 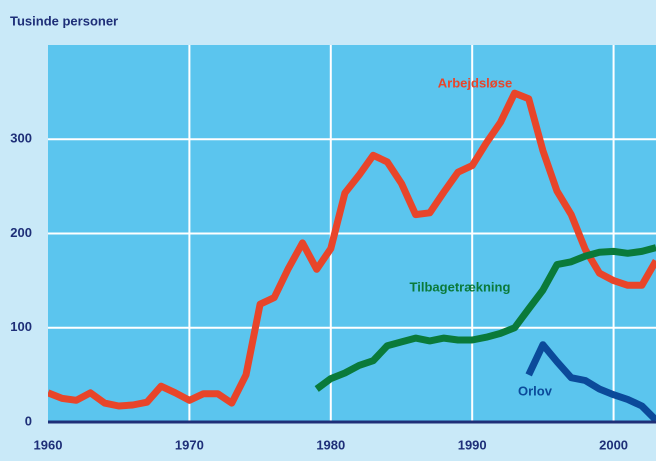 I want to click on y-tick-label: 0, so click(x=28, y=420).